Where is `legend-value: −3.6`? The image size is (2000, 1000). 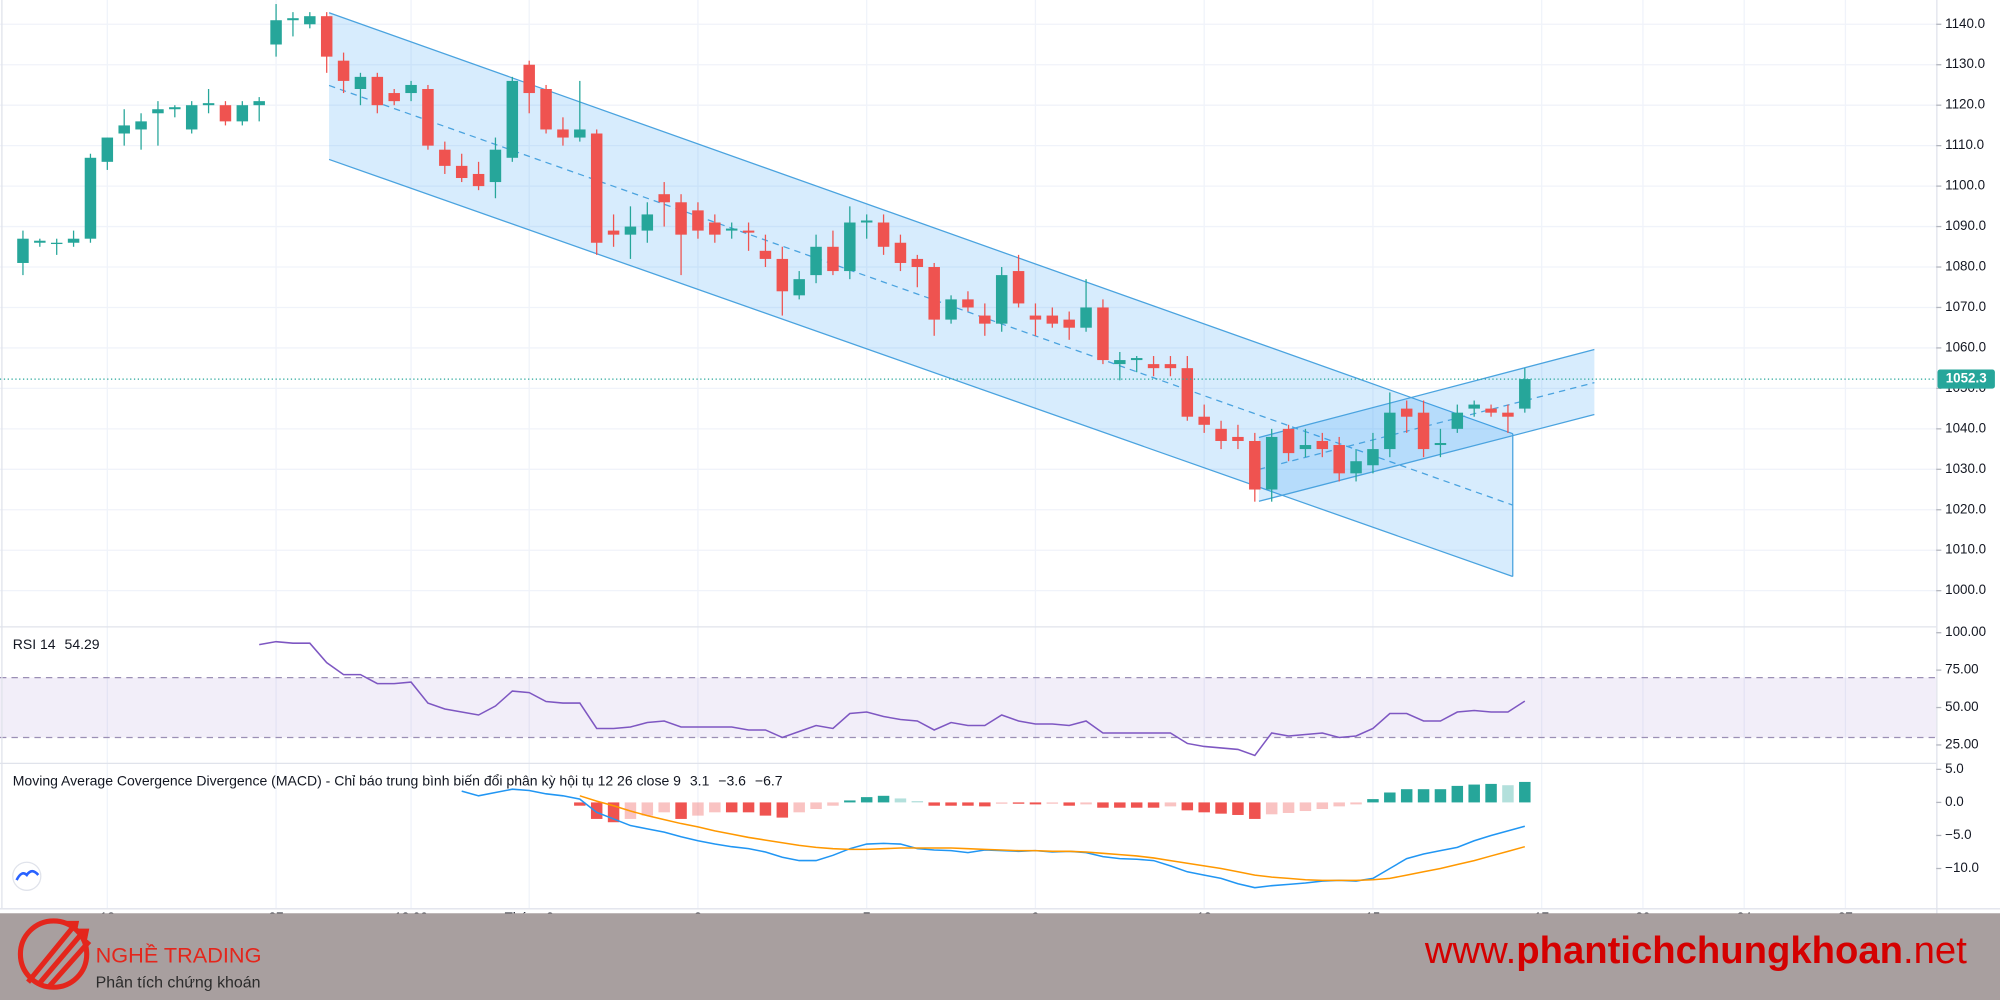 legend-value: −3.6 is located at coordinates (732, 781).